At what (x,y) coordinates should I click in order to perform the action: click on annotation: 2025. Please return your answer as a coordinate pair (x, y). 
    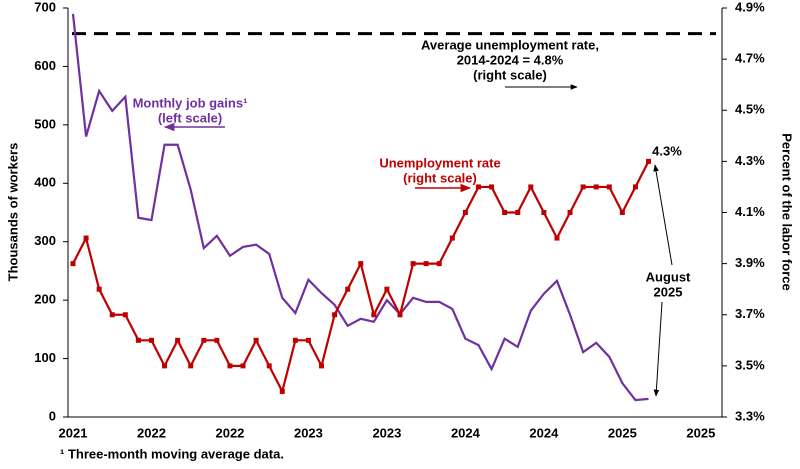
    Looking at the image, I should click on (668, 291).